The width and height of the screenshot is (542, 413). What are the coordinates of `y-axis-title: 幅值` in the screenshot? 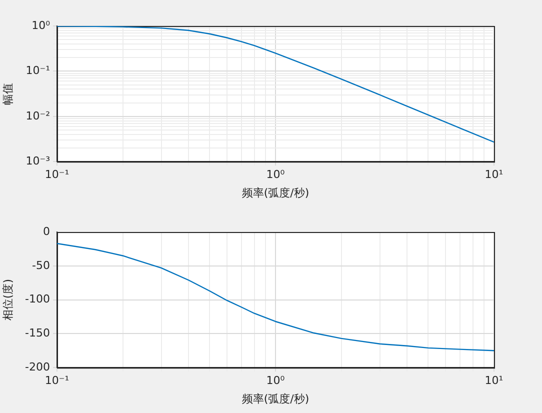 It's located at (7, 93).